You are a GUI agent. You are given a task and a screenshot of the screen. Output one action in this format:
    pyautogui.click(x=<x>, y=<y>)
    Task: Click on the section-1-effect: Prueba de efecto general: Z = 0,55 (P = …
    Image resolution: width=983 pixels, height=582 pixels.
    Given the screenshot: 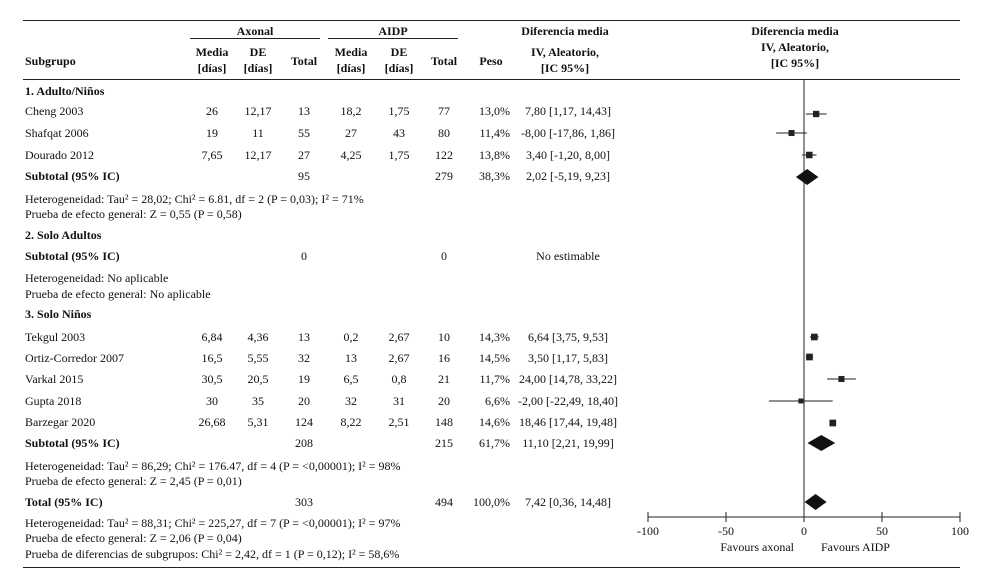 What is the action you would take?
    pyautogui.click(x=133, y=214)
    